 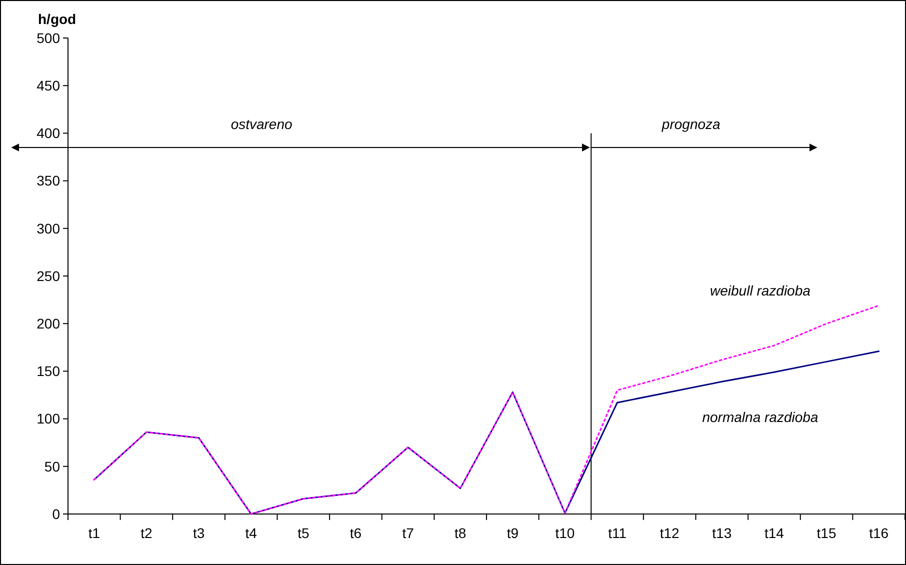 I want to click on x-tick-label: t3, so click(x=198, y=533).